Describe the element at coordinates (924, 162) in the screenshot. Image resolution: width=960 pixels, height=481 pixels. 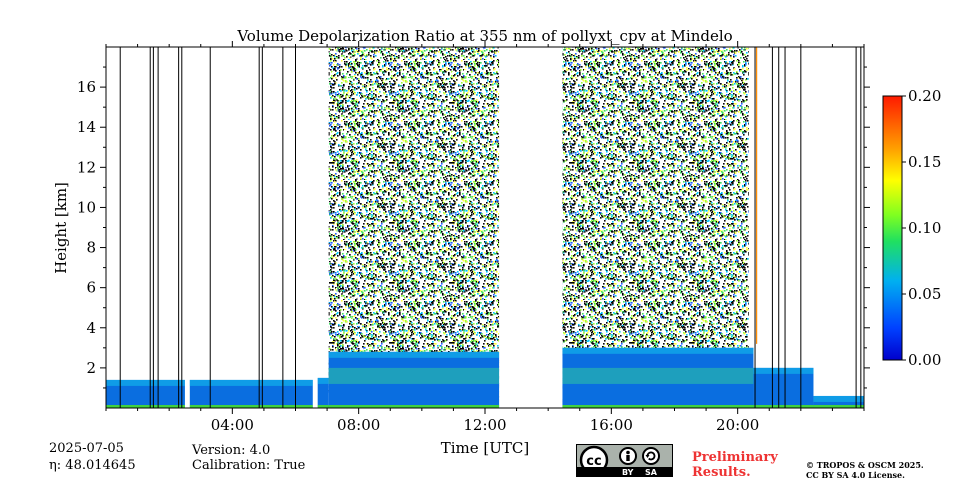
I see `colorbar-tick-label-3: 0.15` at that location.